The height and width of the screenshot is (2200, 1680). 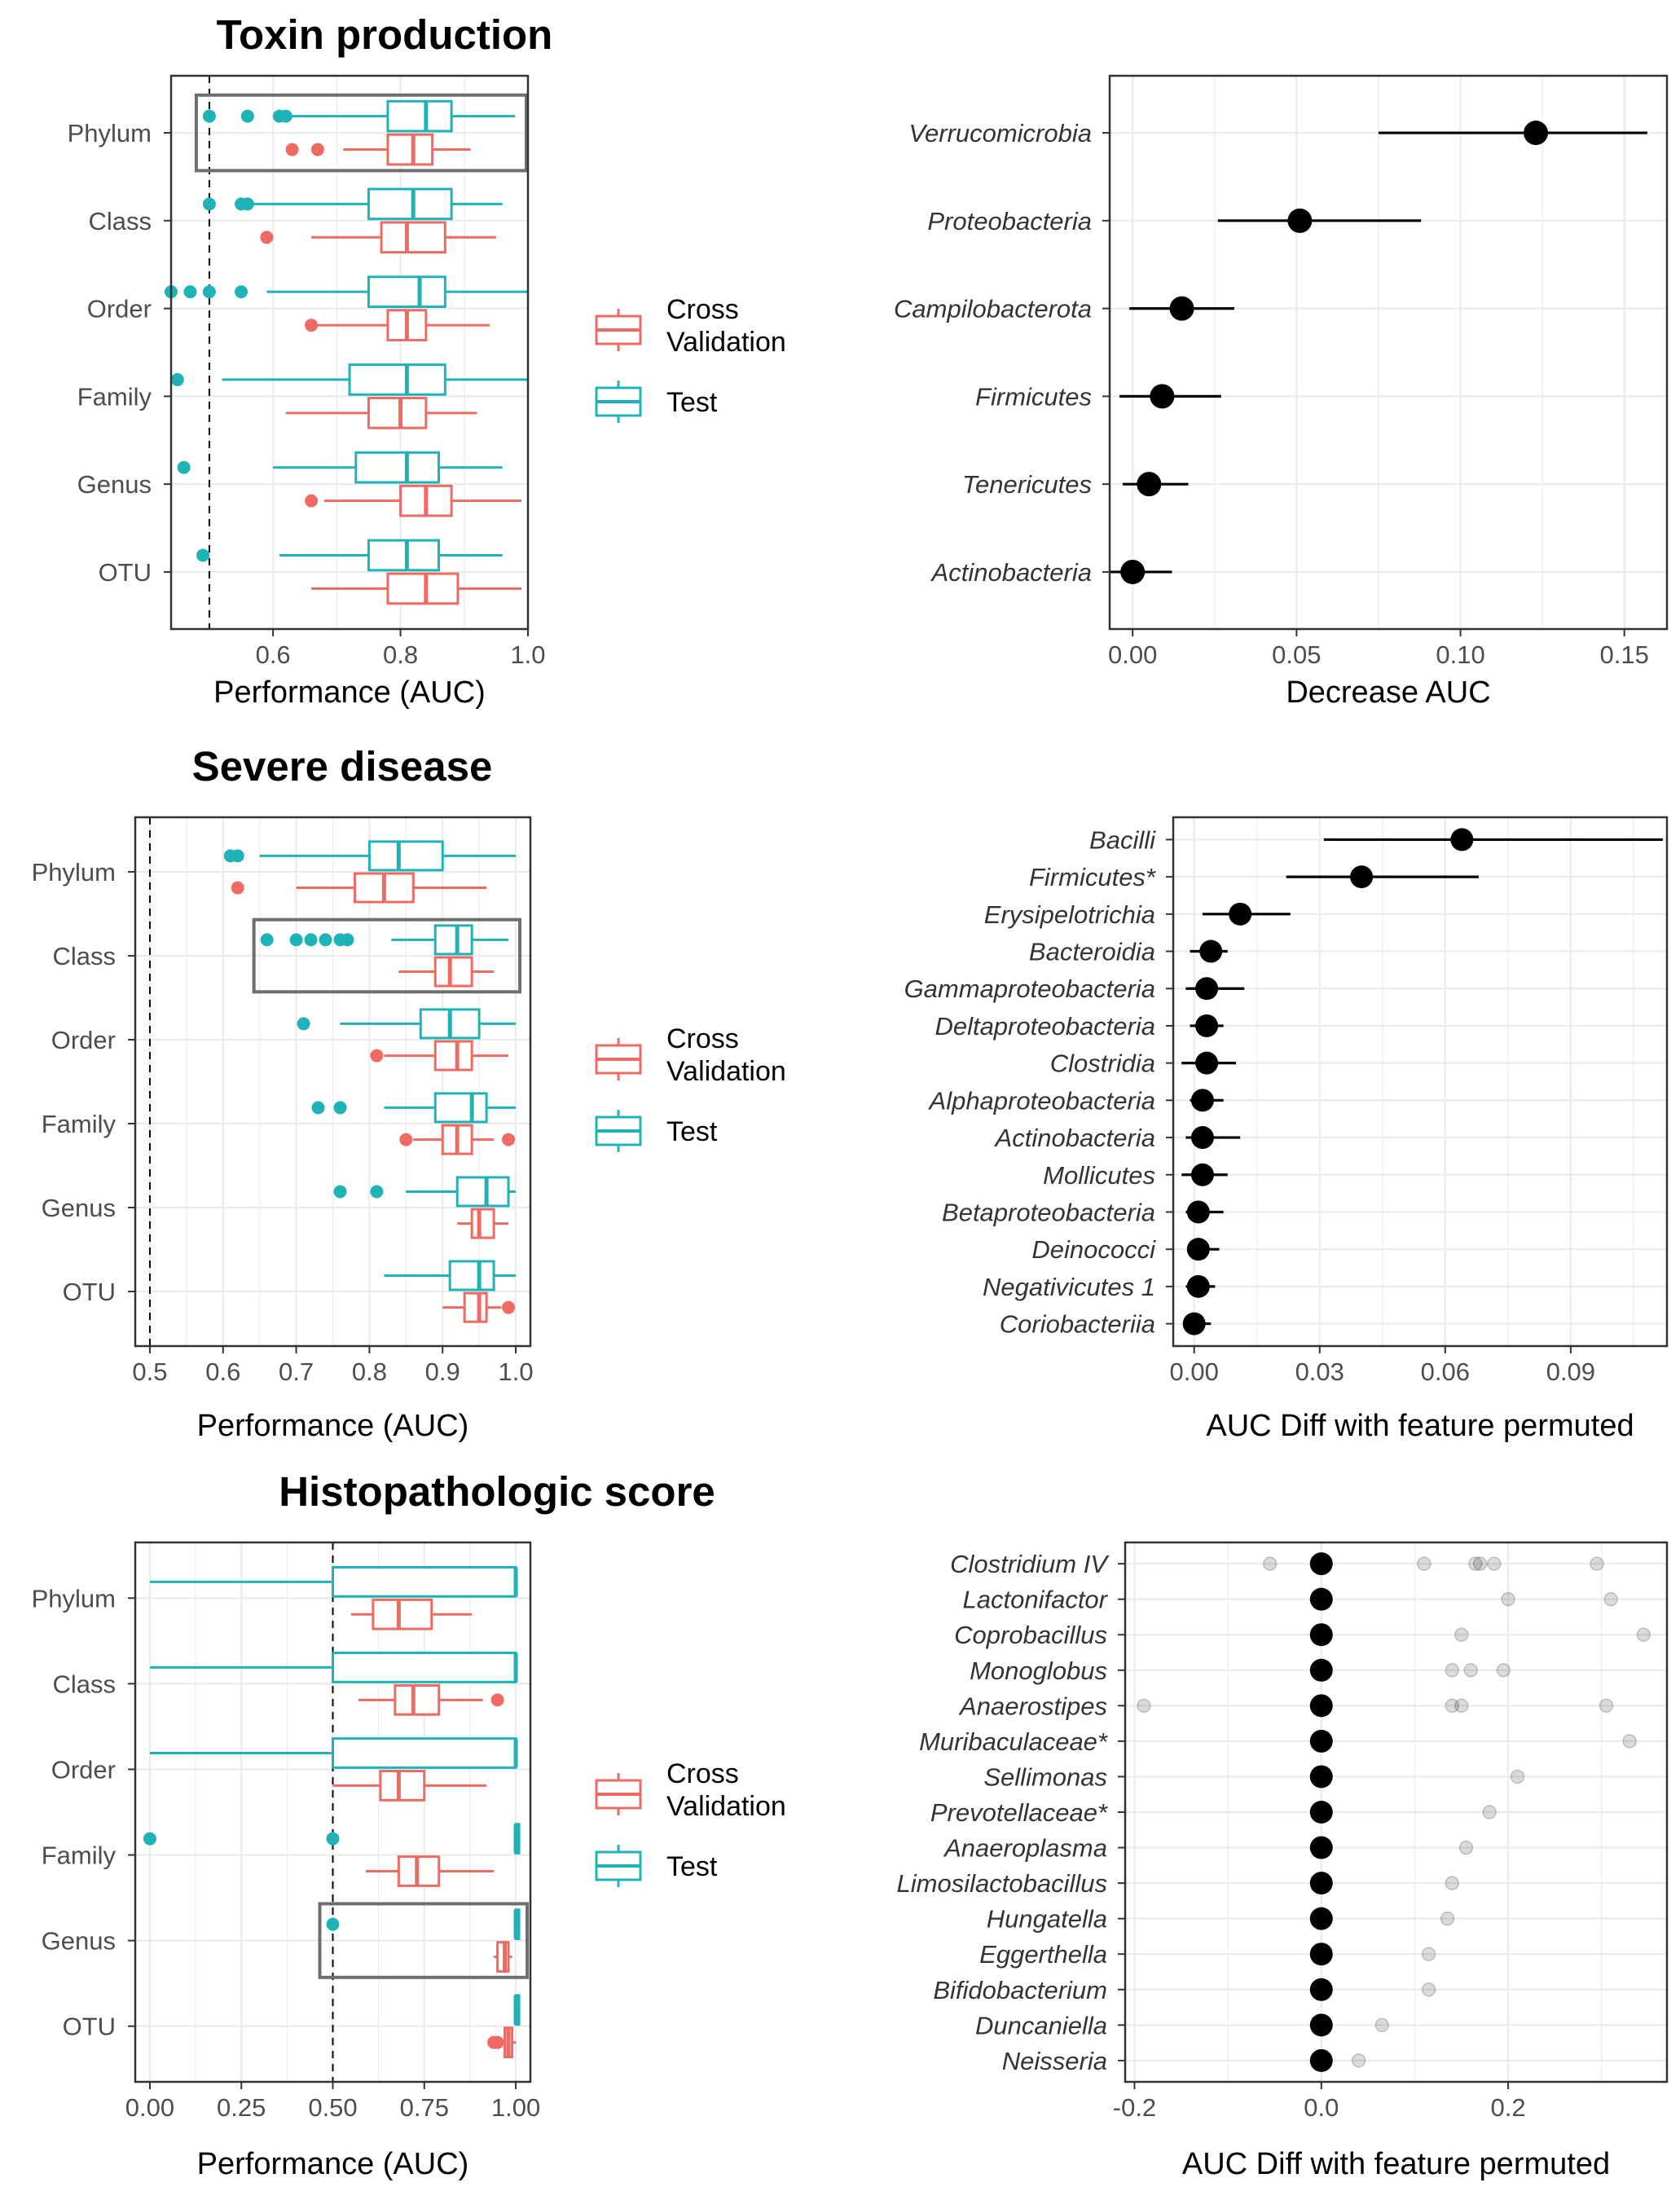 What do you see at coordinates (1036, 1600) in the screenshot?
I see `y-tick-label: Lactonifactor` at bounding box center [1036, 1600].